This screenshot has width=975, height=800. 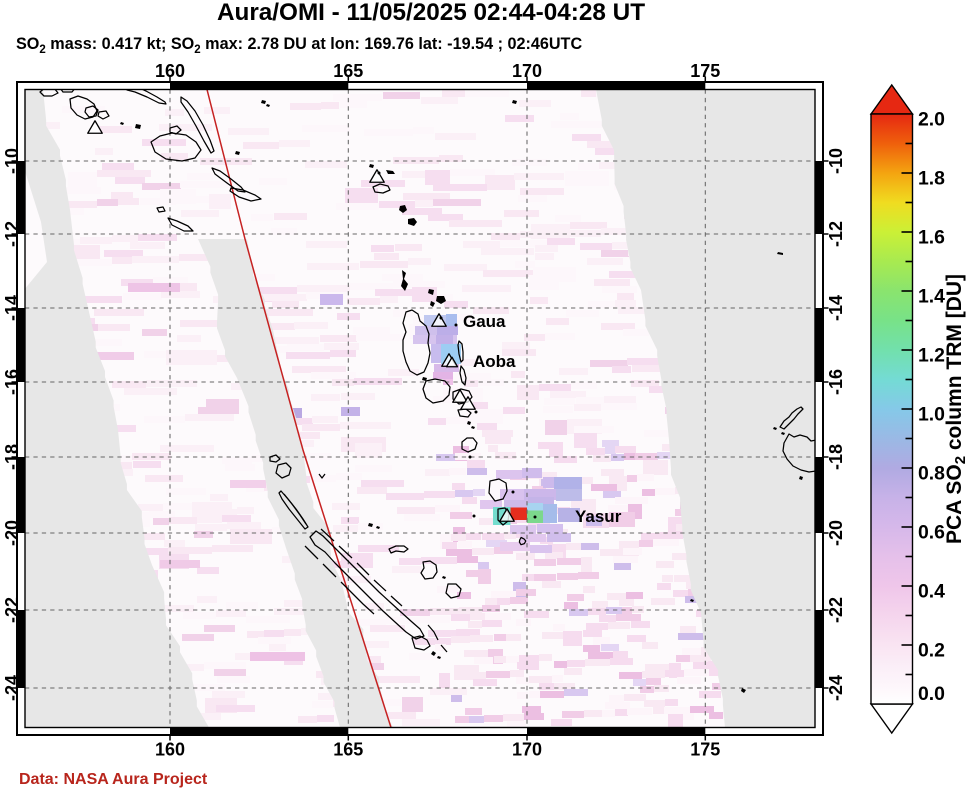 I want to click on svg-text: 0.2, so click(x=931, y=651).